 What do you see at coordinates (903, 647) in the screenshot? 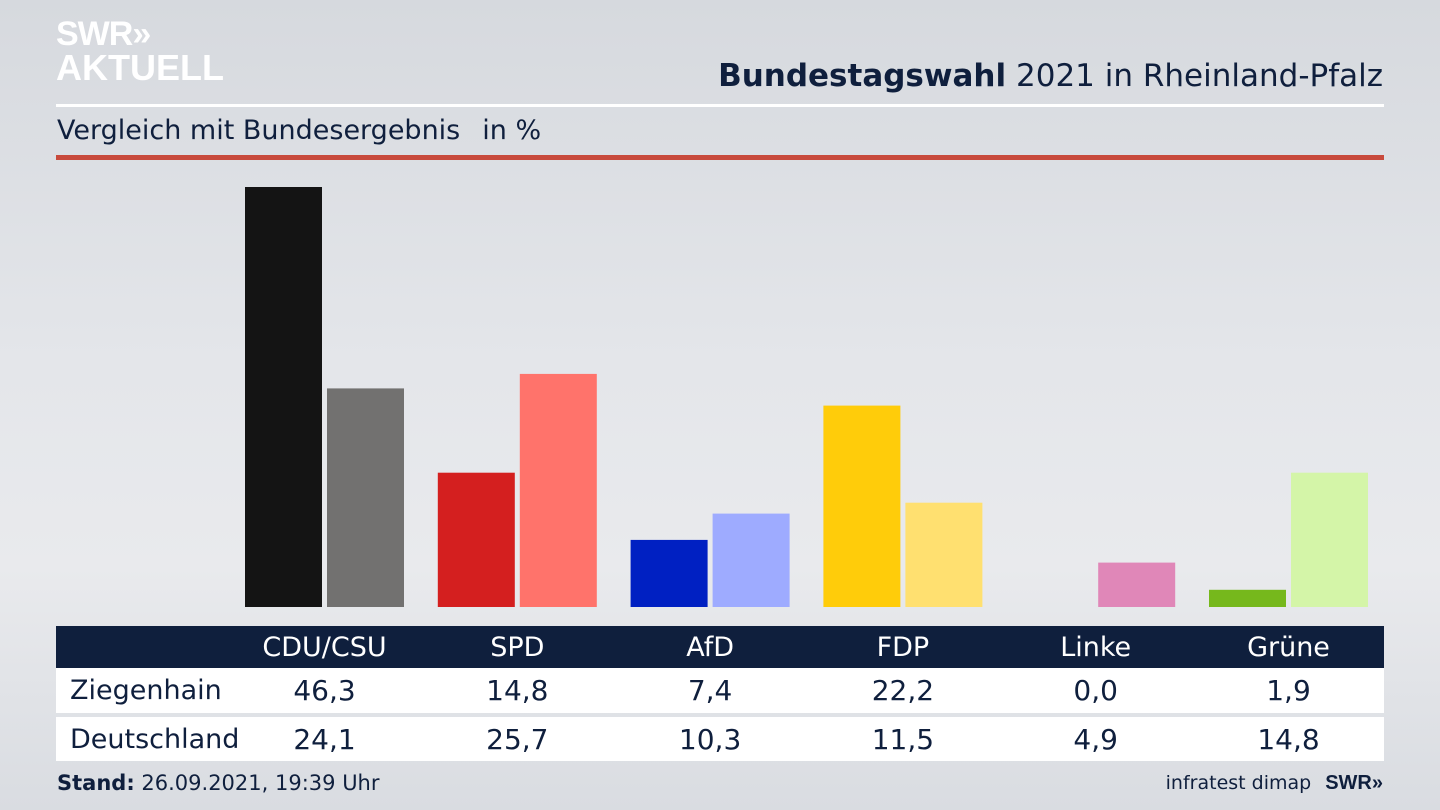
I see `column-header-fdp: FDP` at bounding box center [903, 647].